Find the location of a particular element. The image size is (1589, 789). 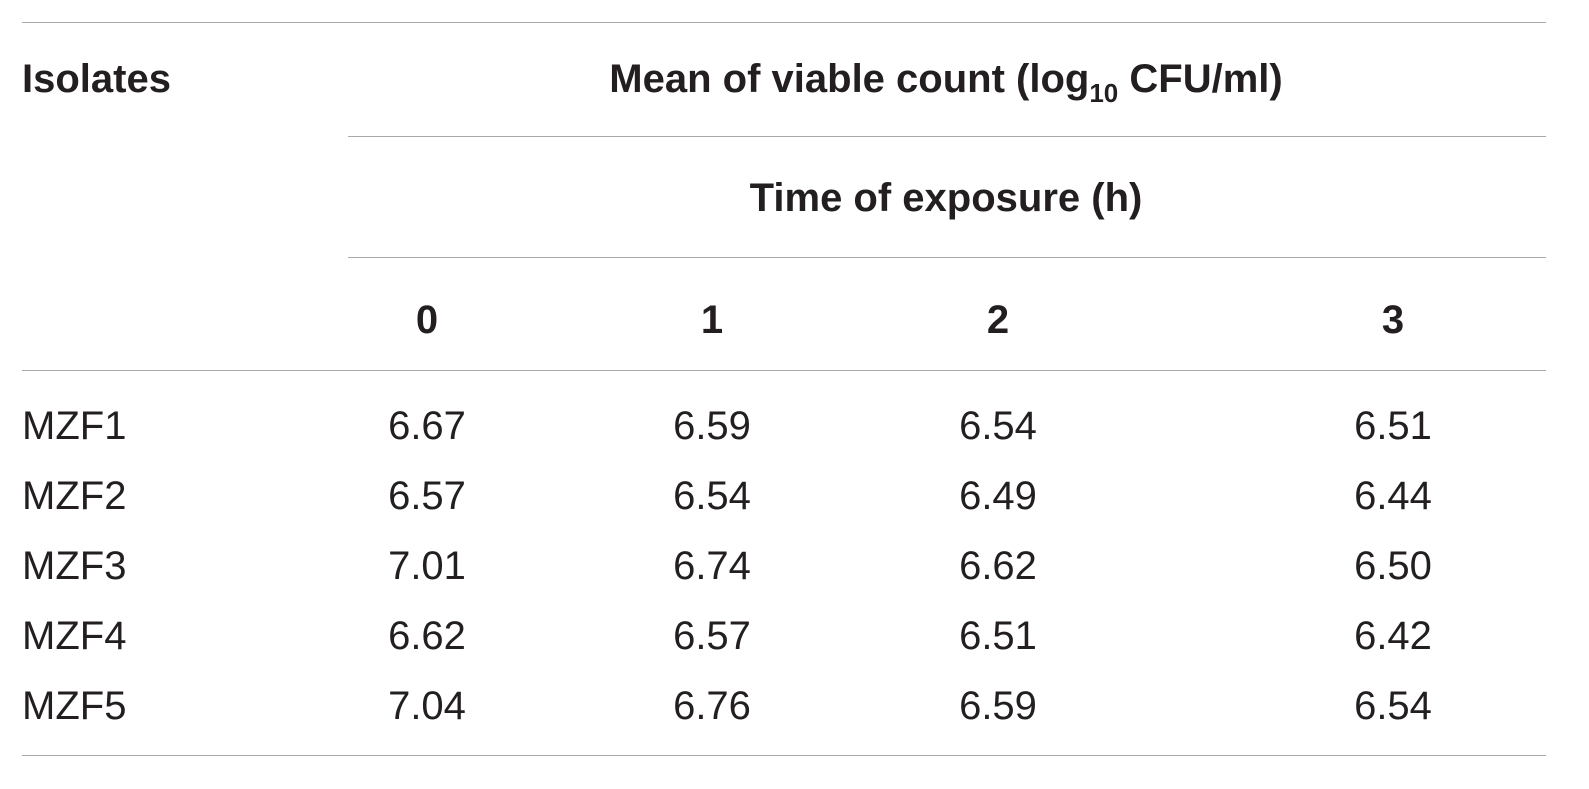

value-cell: 6.74 is located at coordinates (712, 566).